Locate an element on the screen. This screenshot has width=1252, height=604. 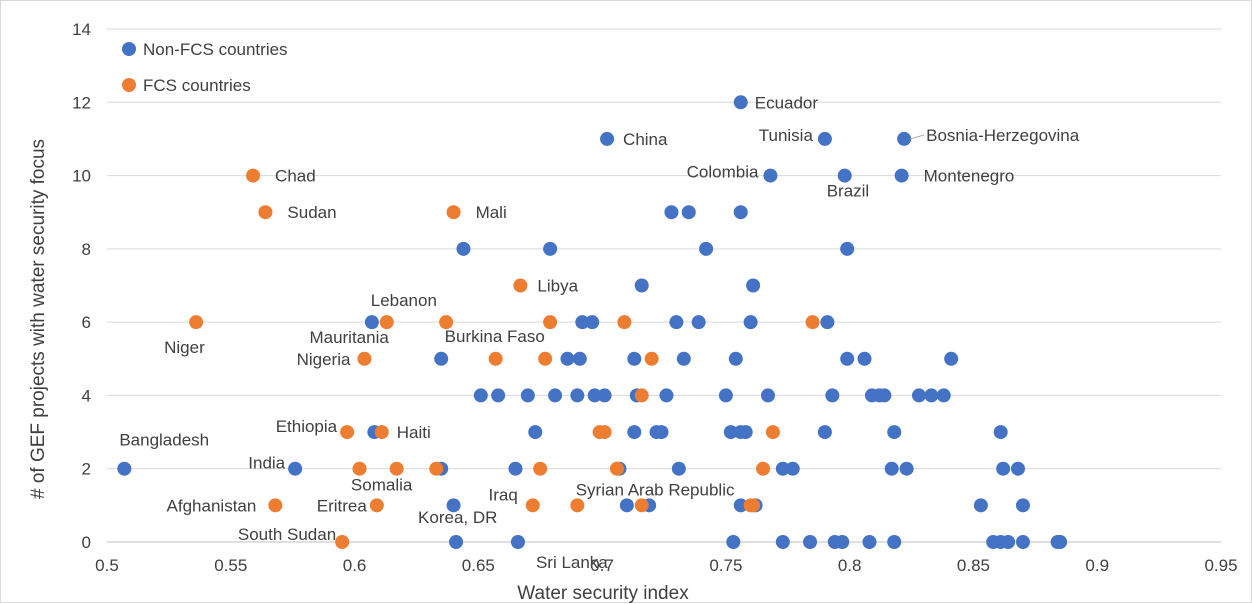
point-label: Sri Lanka is located at coordinates (572, 562).